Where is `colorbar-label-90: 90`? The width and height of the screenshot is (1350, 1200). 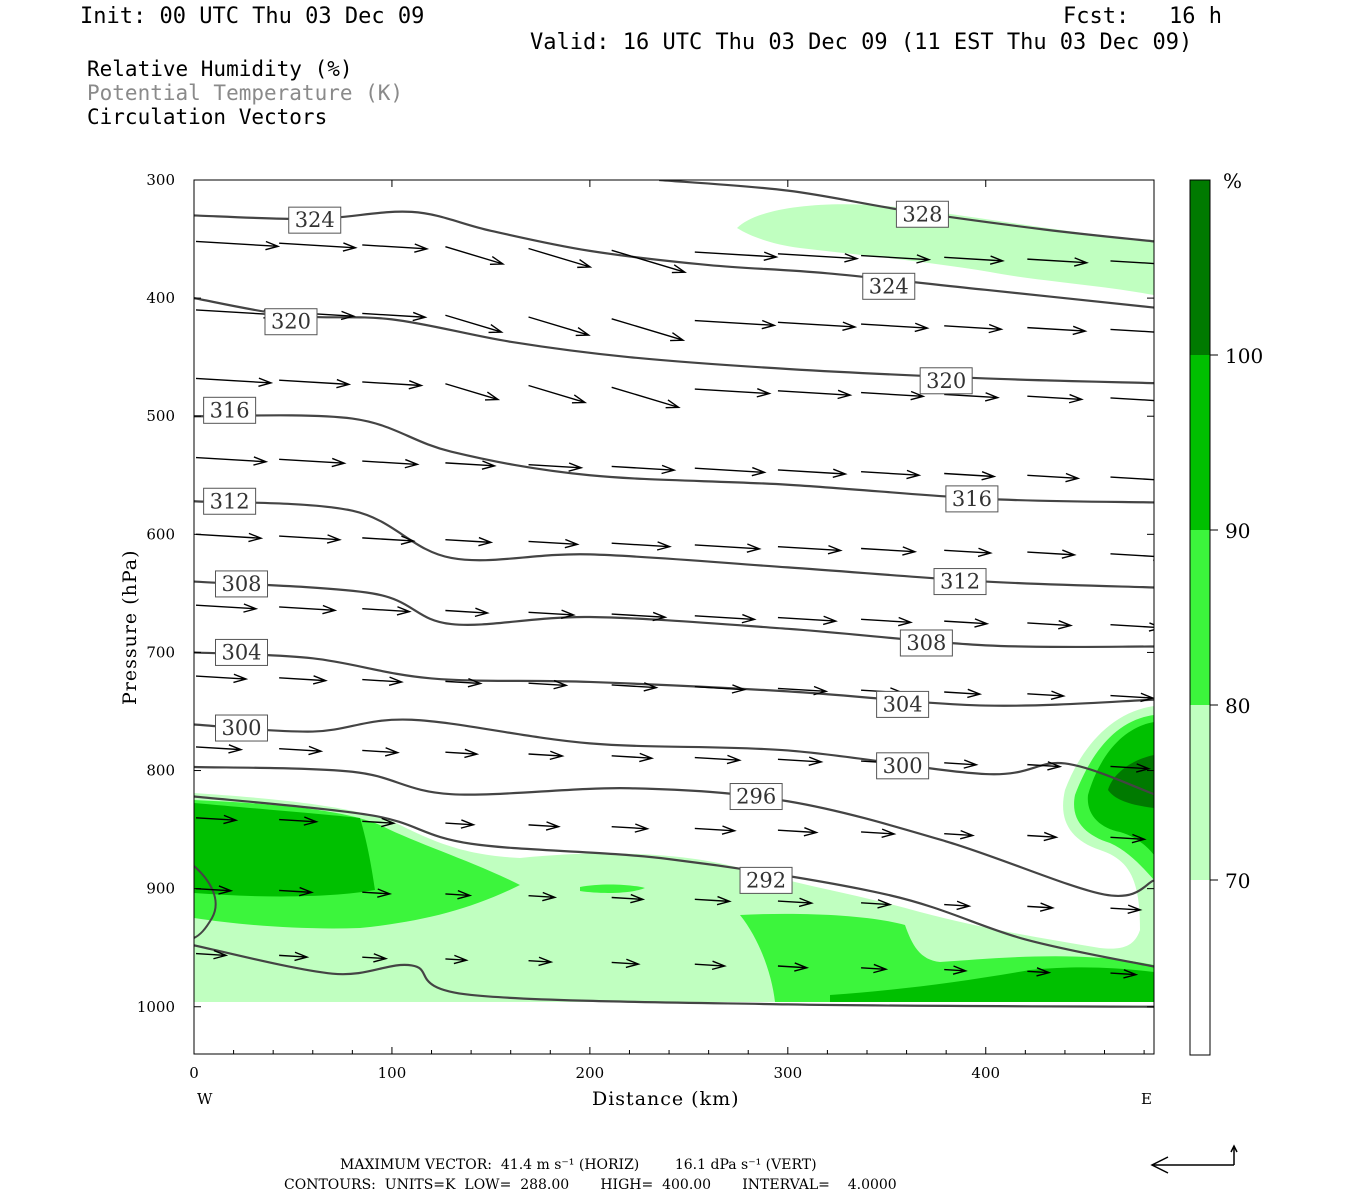
colorbar-label-90: 90 is located at coordinates (1237, 531).